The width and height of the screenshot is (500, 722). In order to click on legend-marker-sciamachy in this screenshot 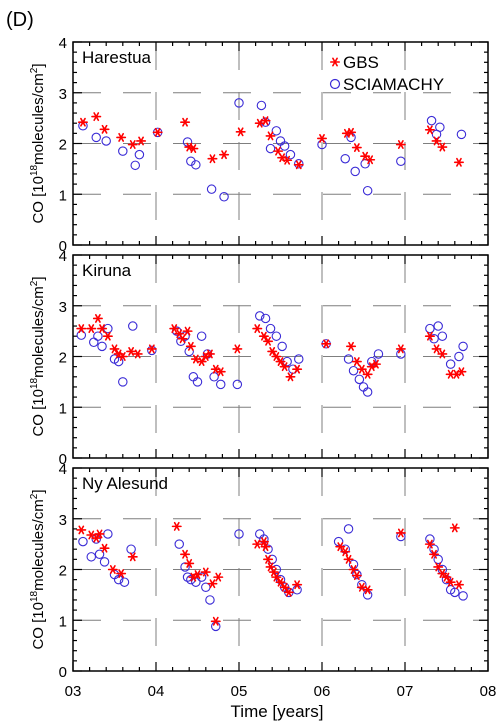, I will do `click(335, 84)`.